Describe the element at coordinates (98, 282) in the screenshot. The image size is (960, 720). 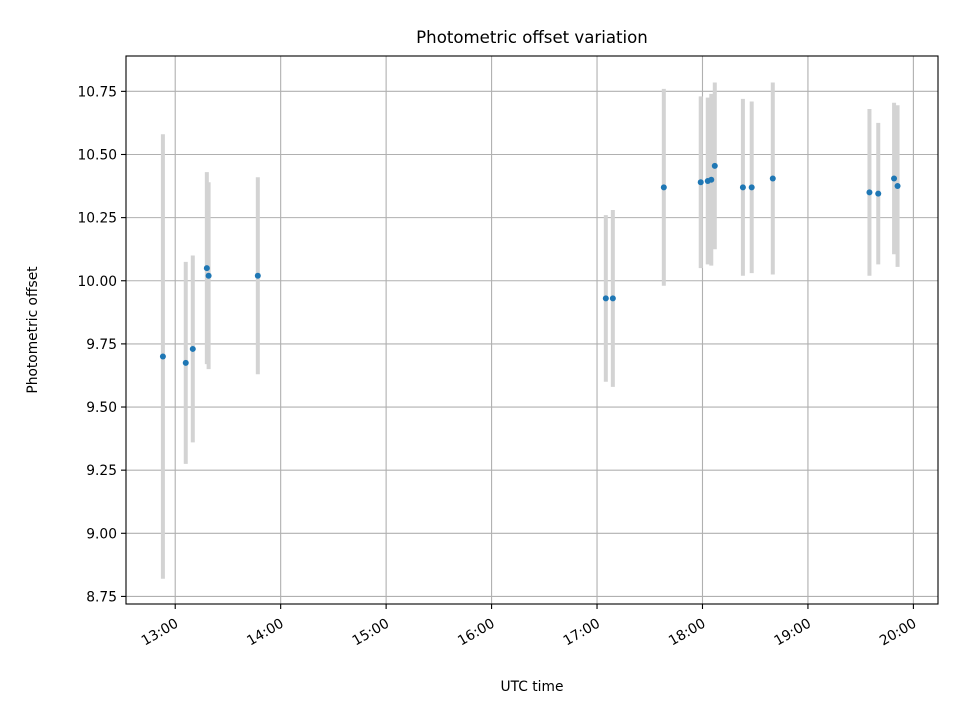
I see `y-tick-label: 10.00` at that location.